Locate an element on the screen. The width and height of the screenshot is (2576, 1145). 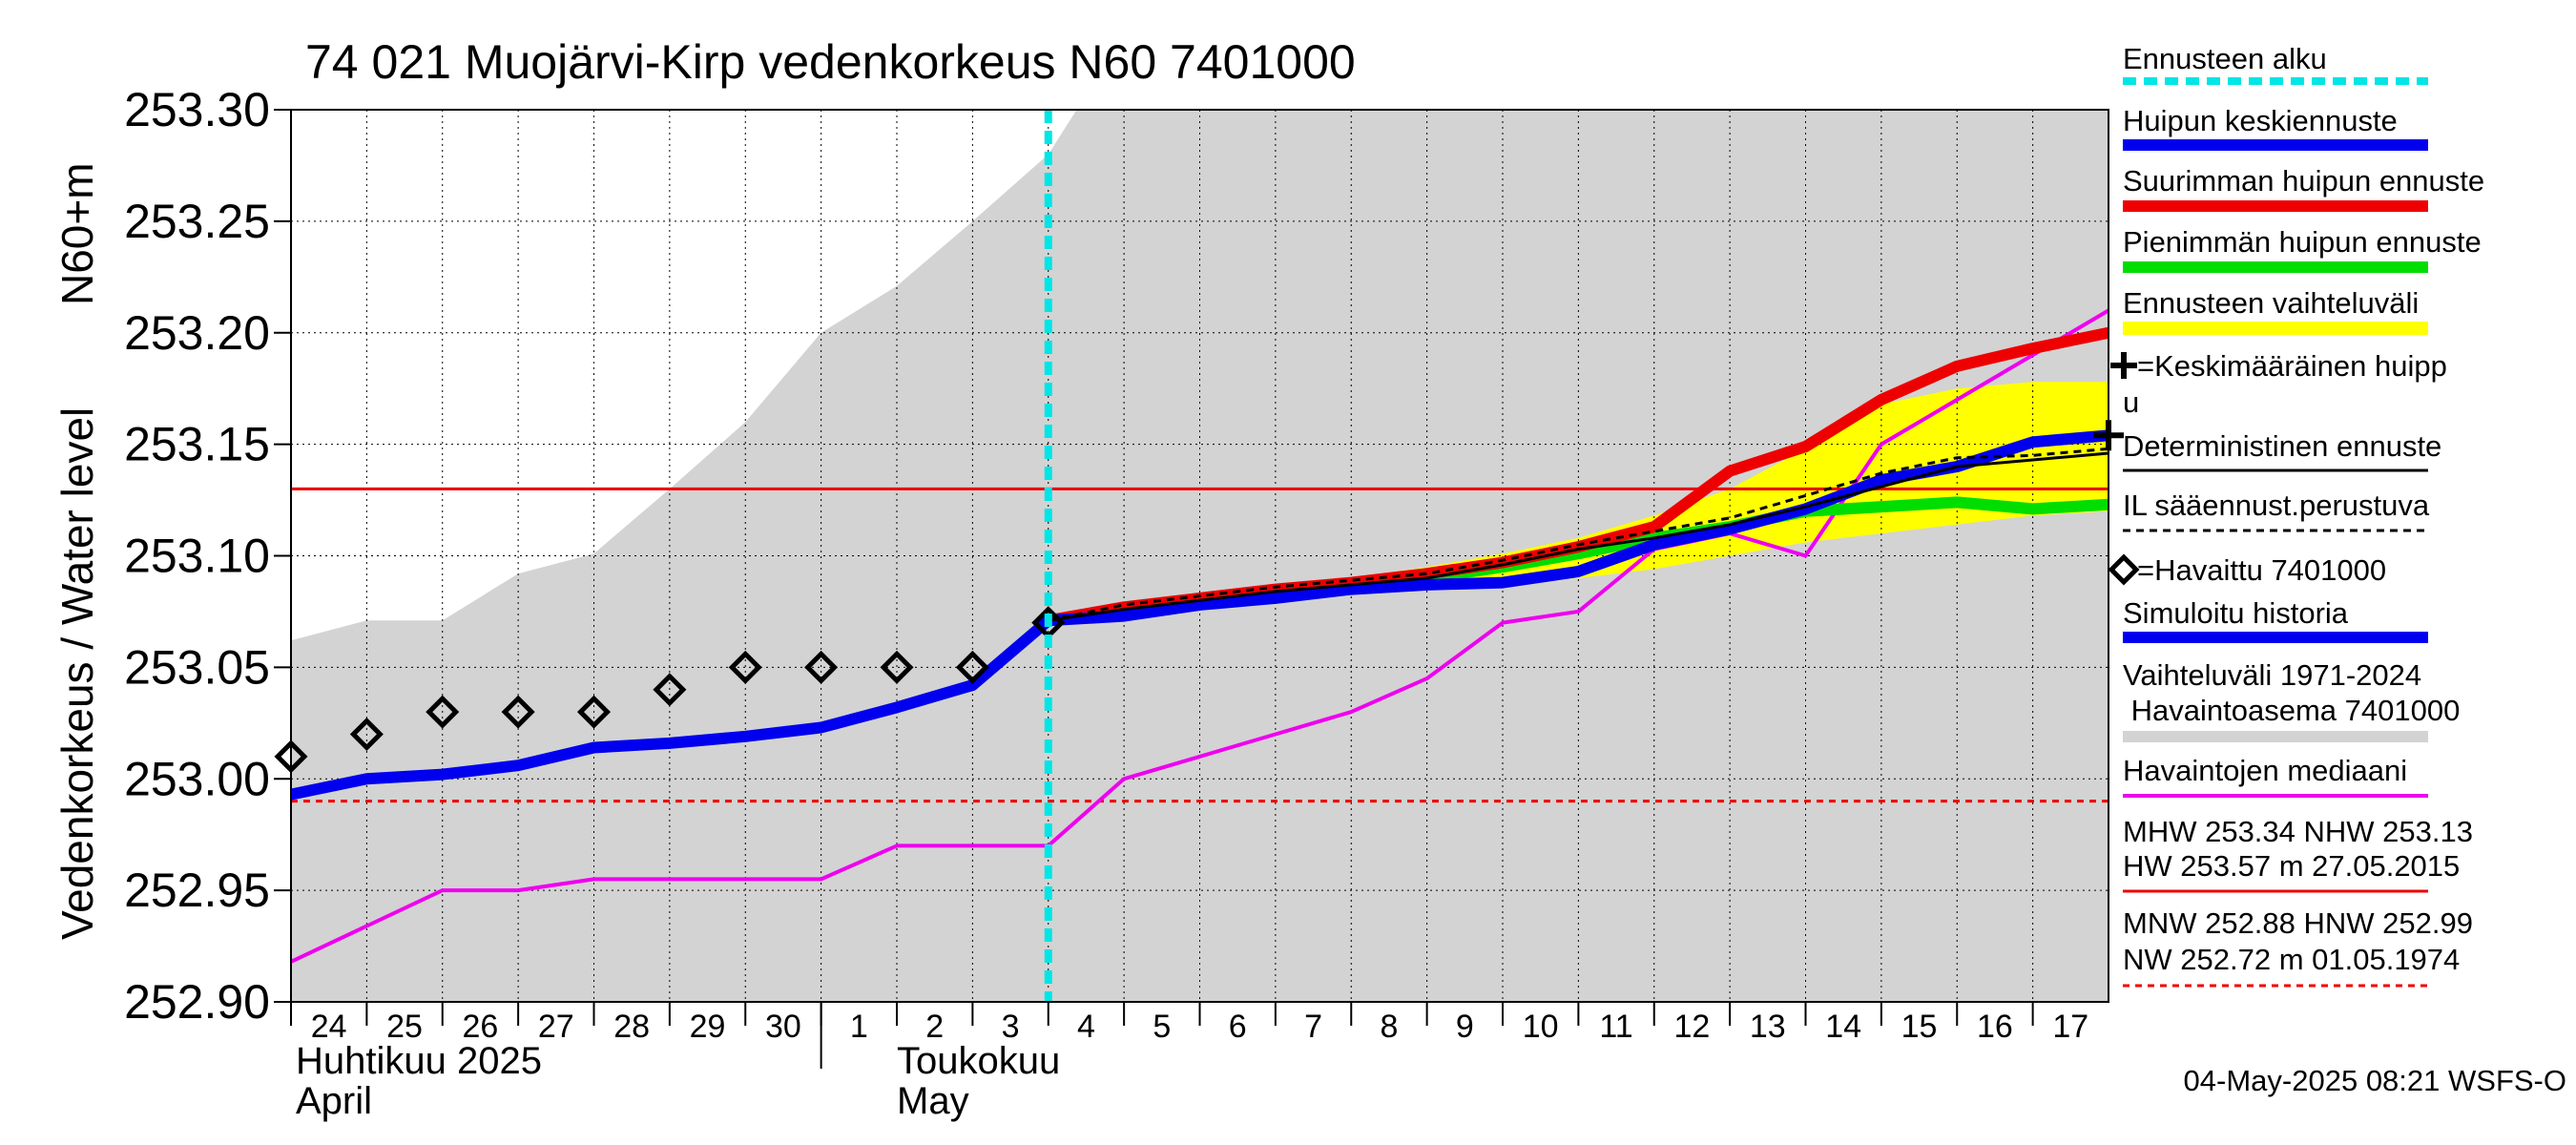
x-axis: 24 25 26 27 28 29 30 1 2 3 4 5 6 7 8 9 10 11 12 13 14 15 16 17 is located at coordinates (1189, 1035).